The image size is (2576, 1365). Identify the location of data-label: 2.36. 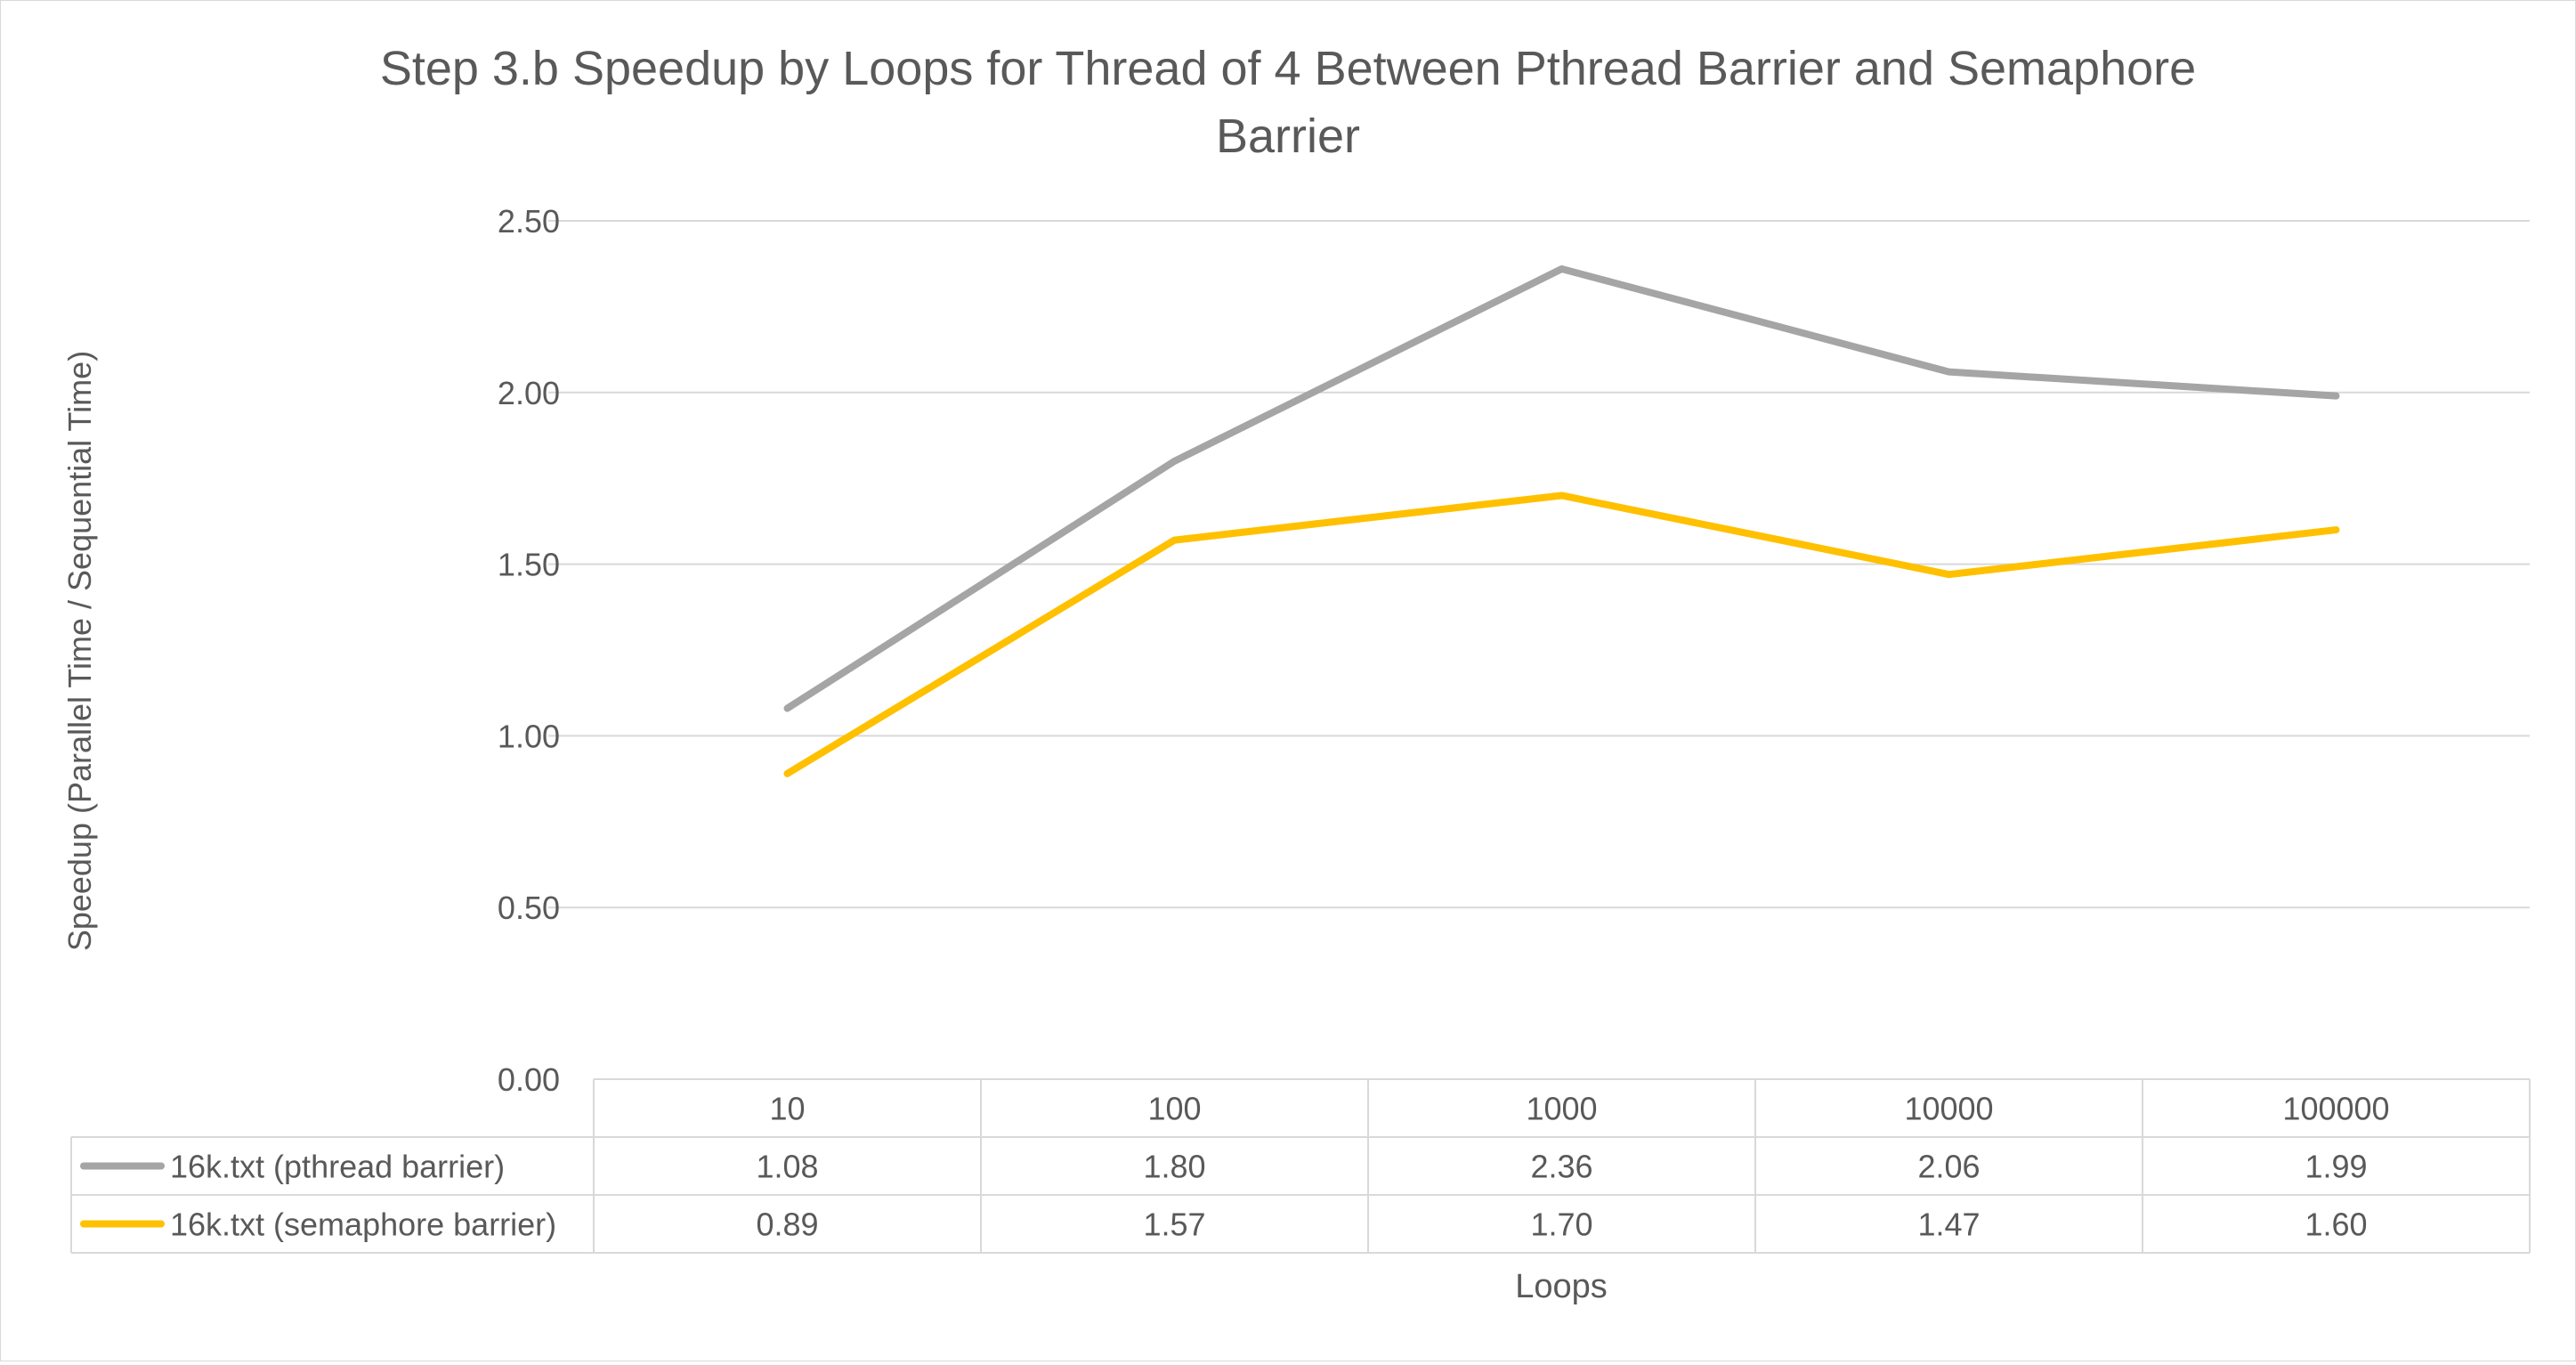
(1561, 1167).